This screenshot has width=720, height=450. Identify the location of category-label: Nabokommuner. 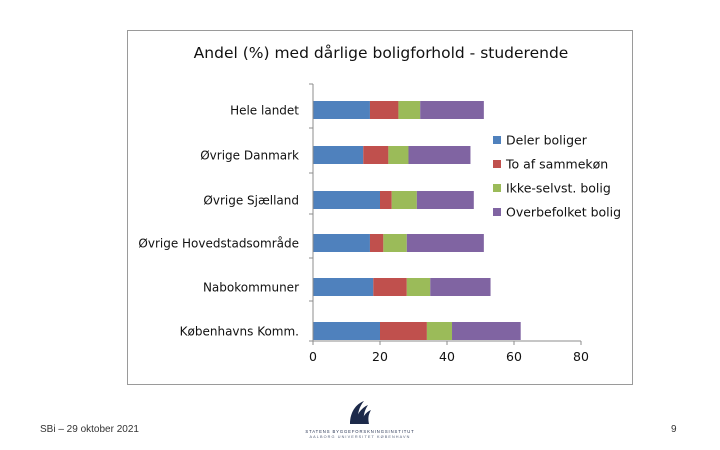
(251, 288).